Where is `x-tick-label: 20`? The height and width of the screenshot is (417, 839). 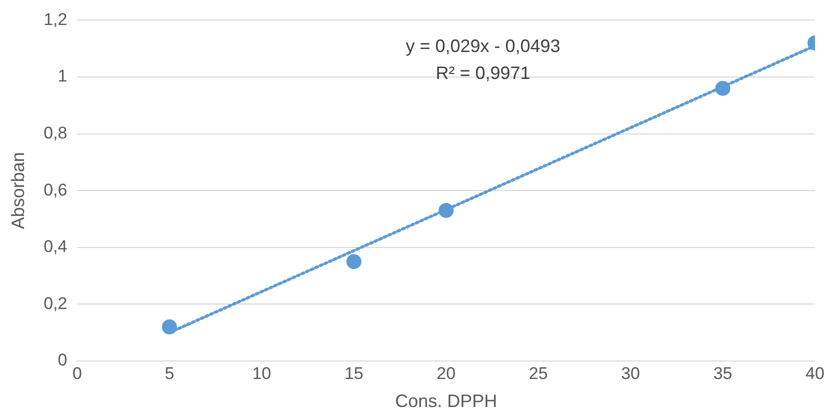 x-tick-label: 20 is located at coordinates (446, 373).